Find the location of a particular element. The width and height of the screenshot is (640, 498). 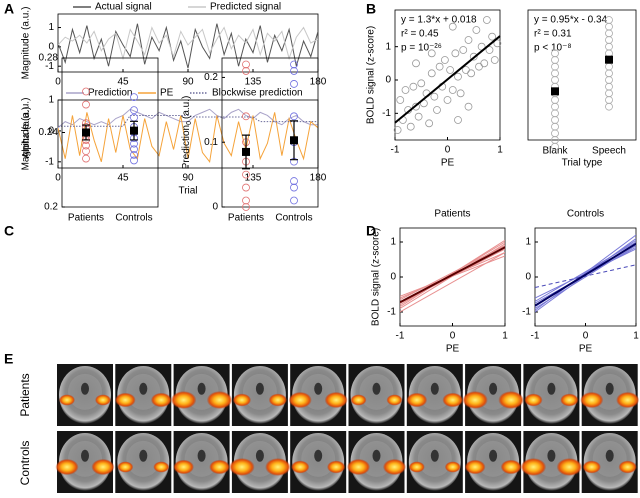

annotation: p = 10⁻²⁶ is located at coordinates (421, 48).